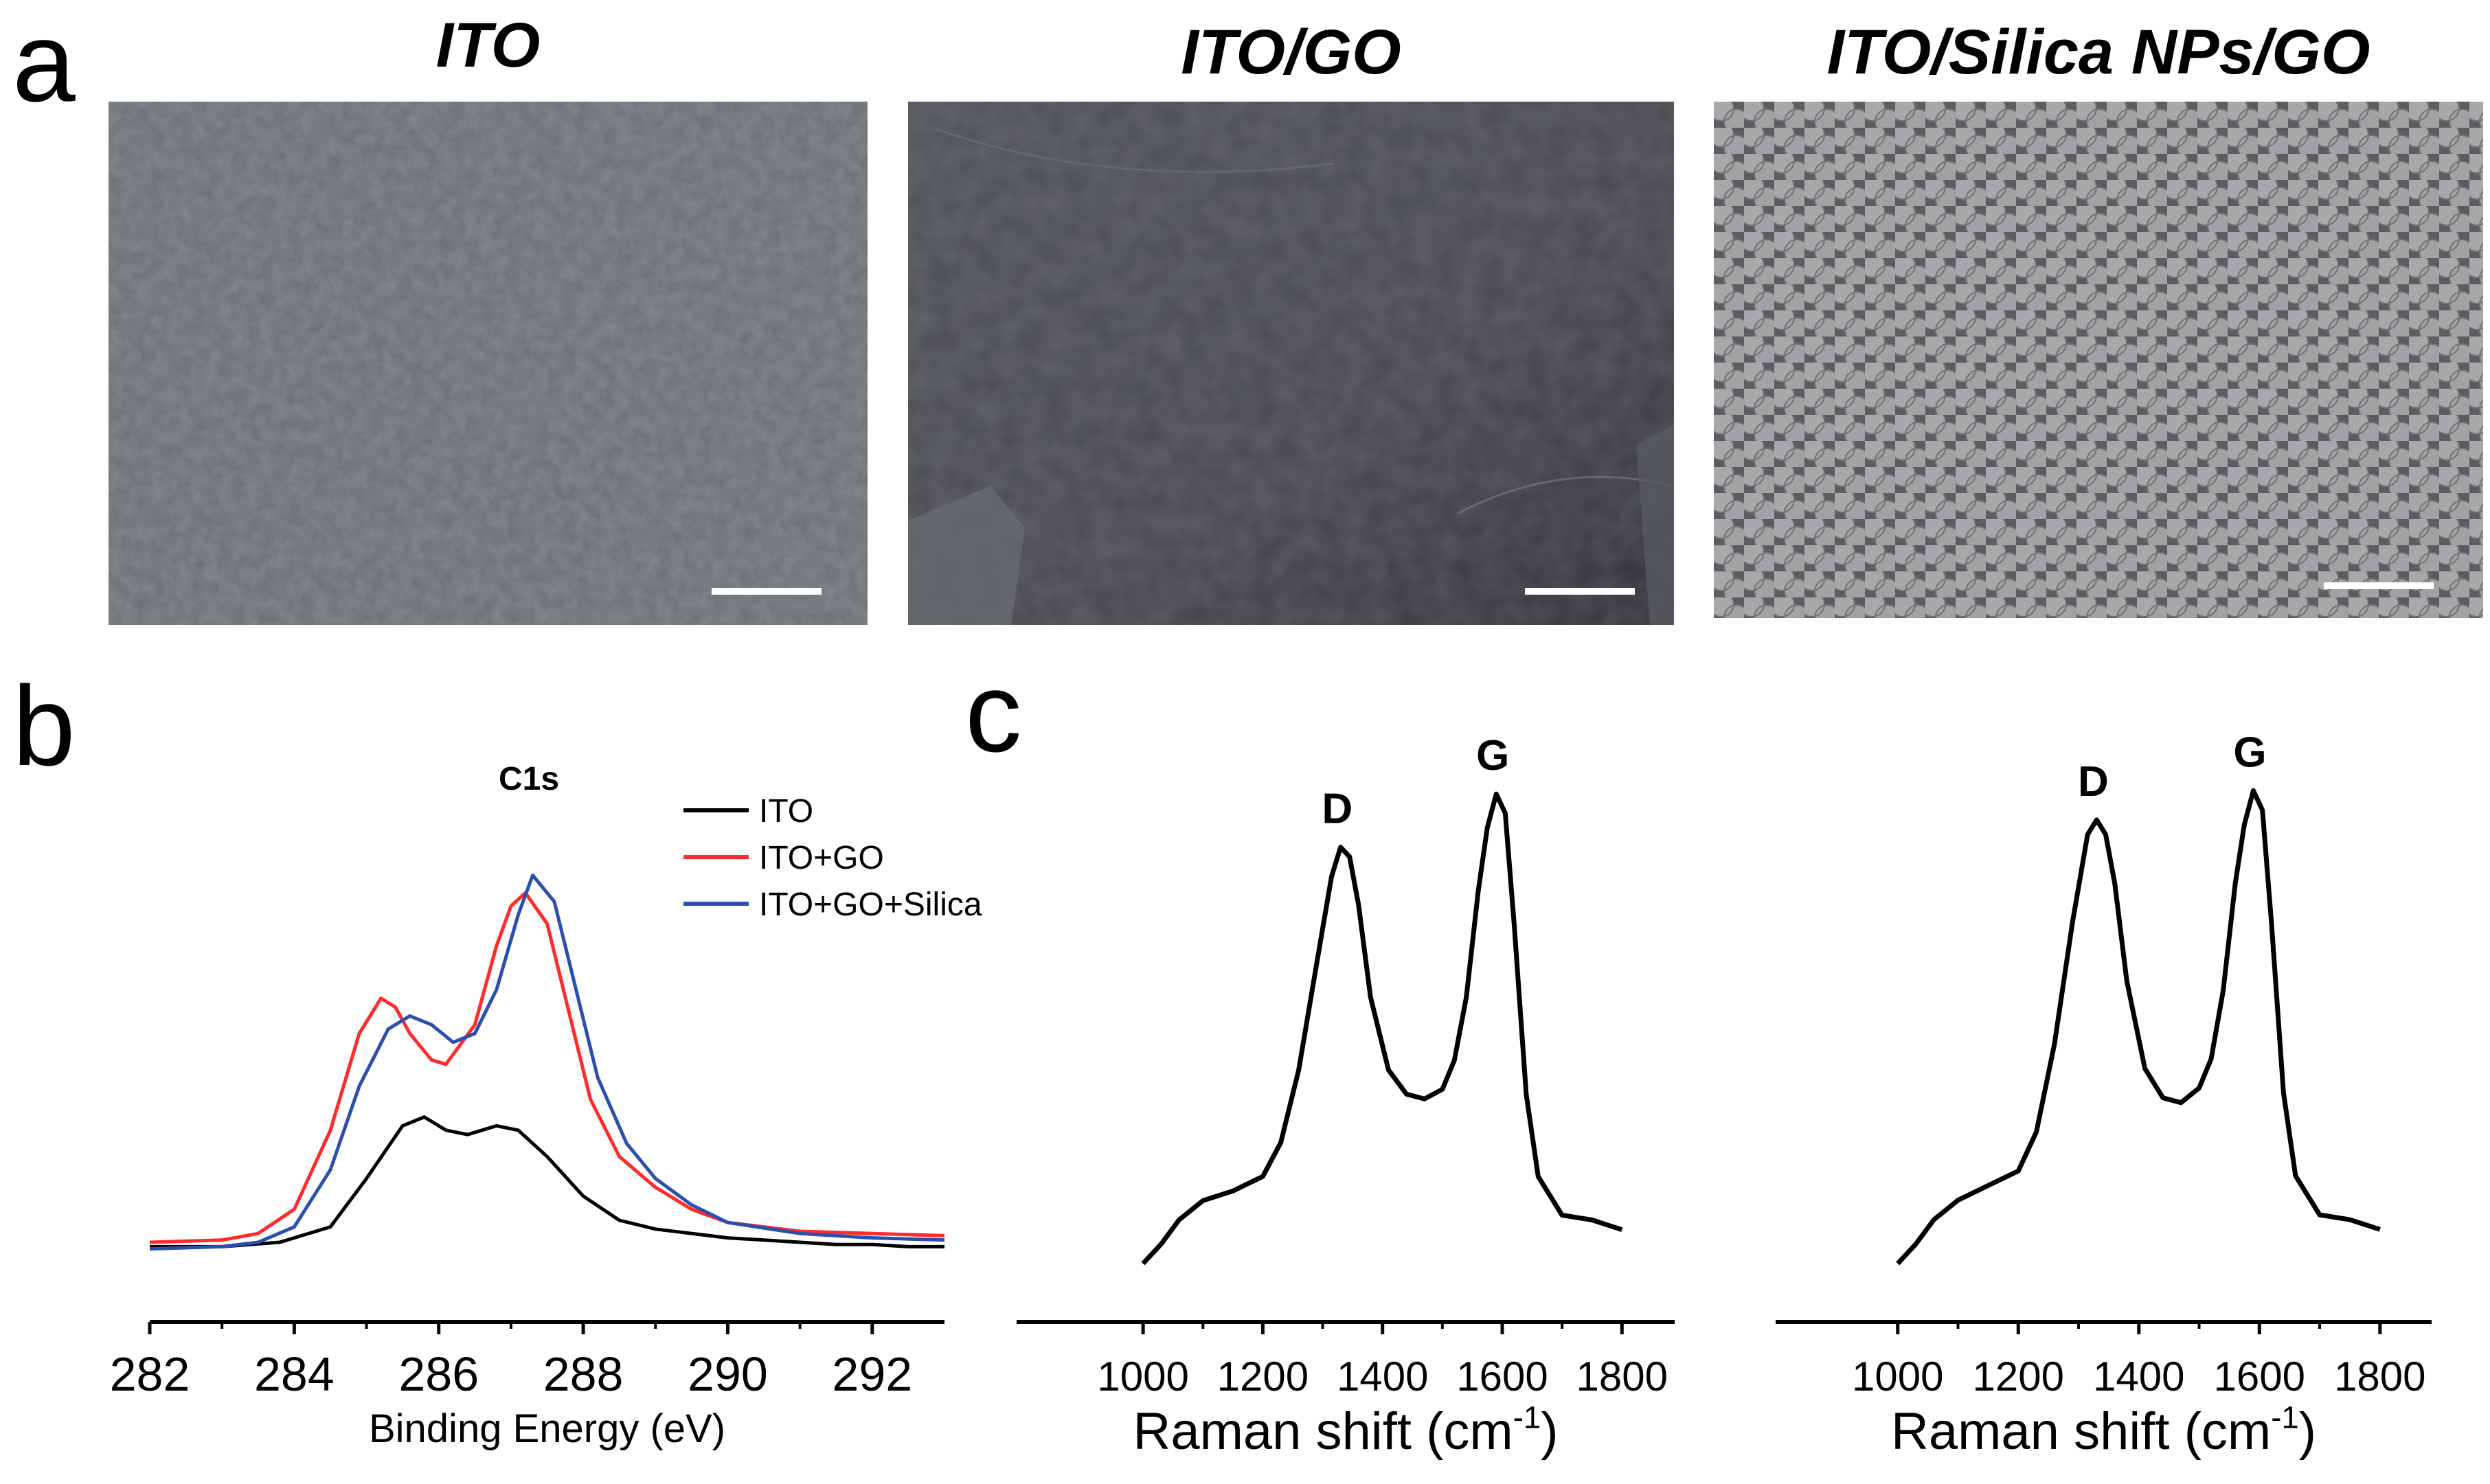 The height and width of the screenshot is (1484, 2490). What do you see at coordinates (547, 1068) in the screenshot?
I see `series-line-ito-go` at bounding box center [547, 1068].